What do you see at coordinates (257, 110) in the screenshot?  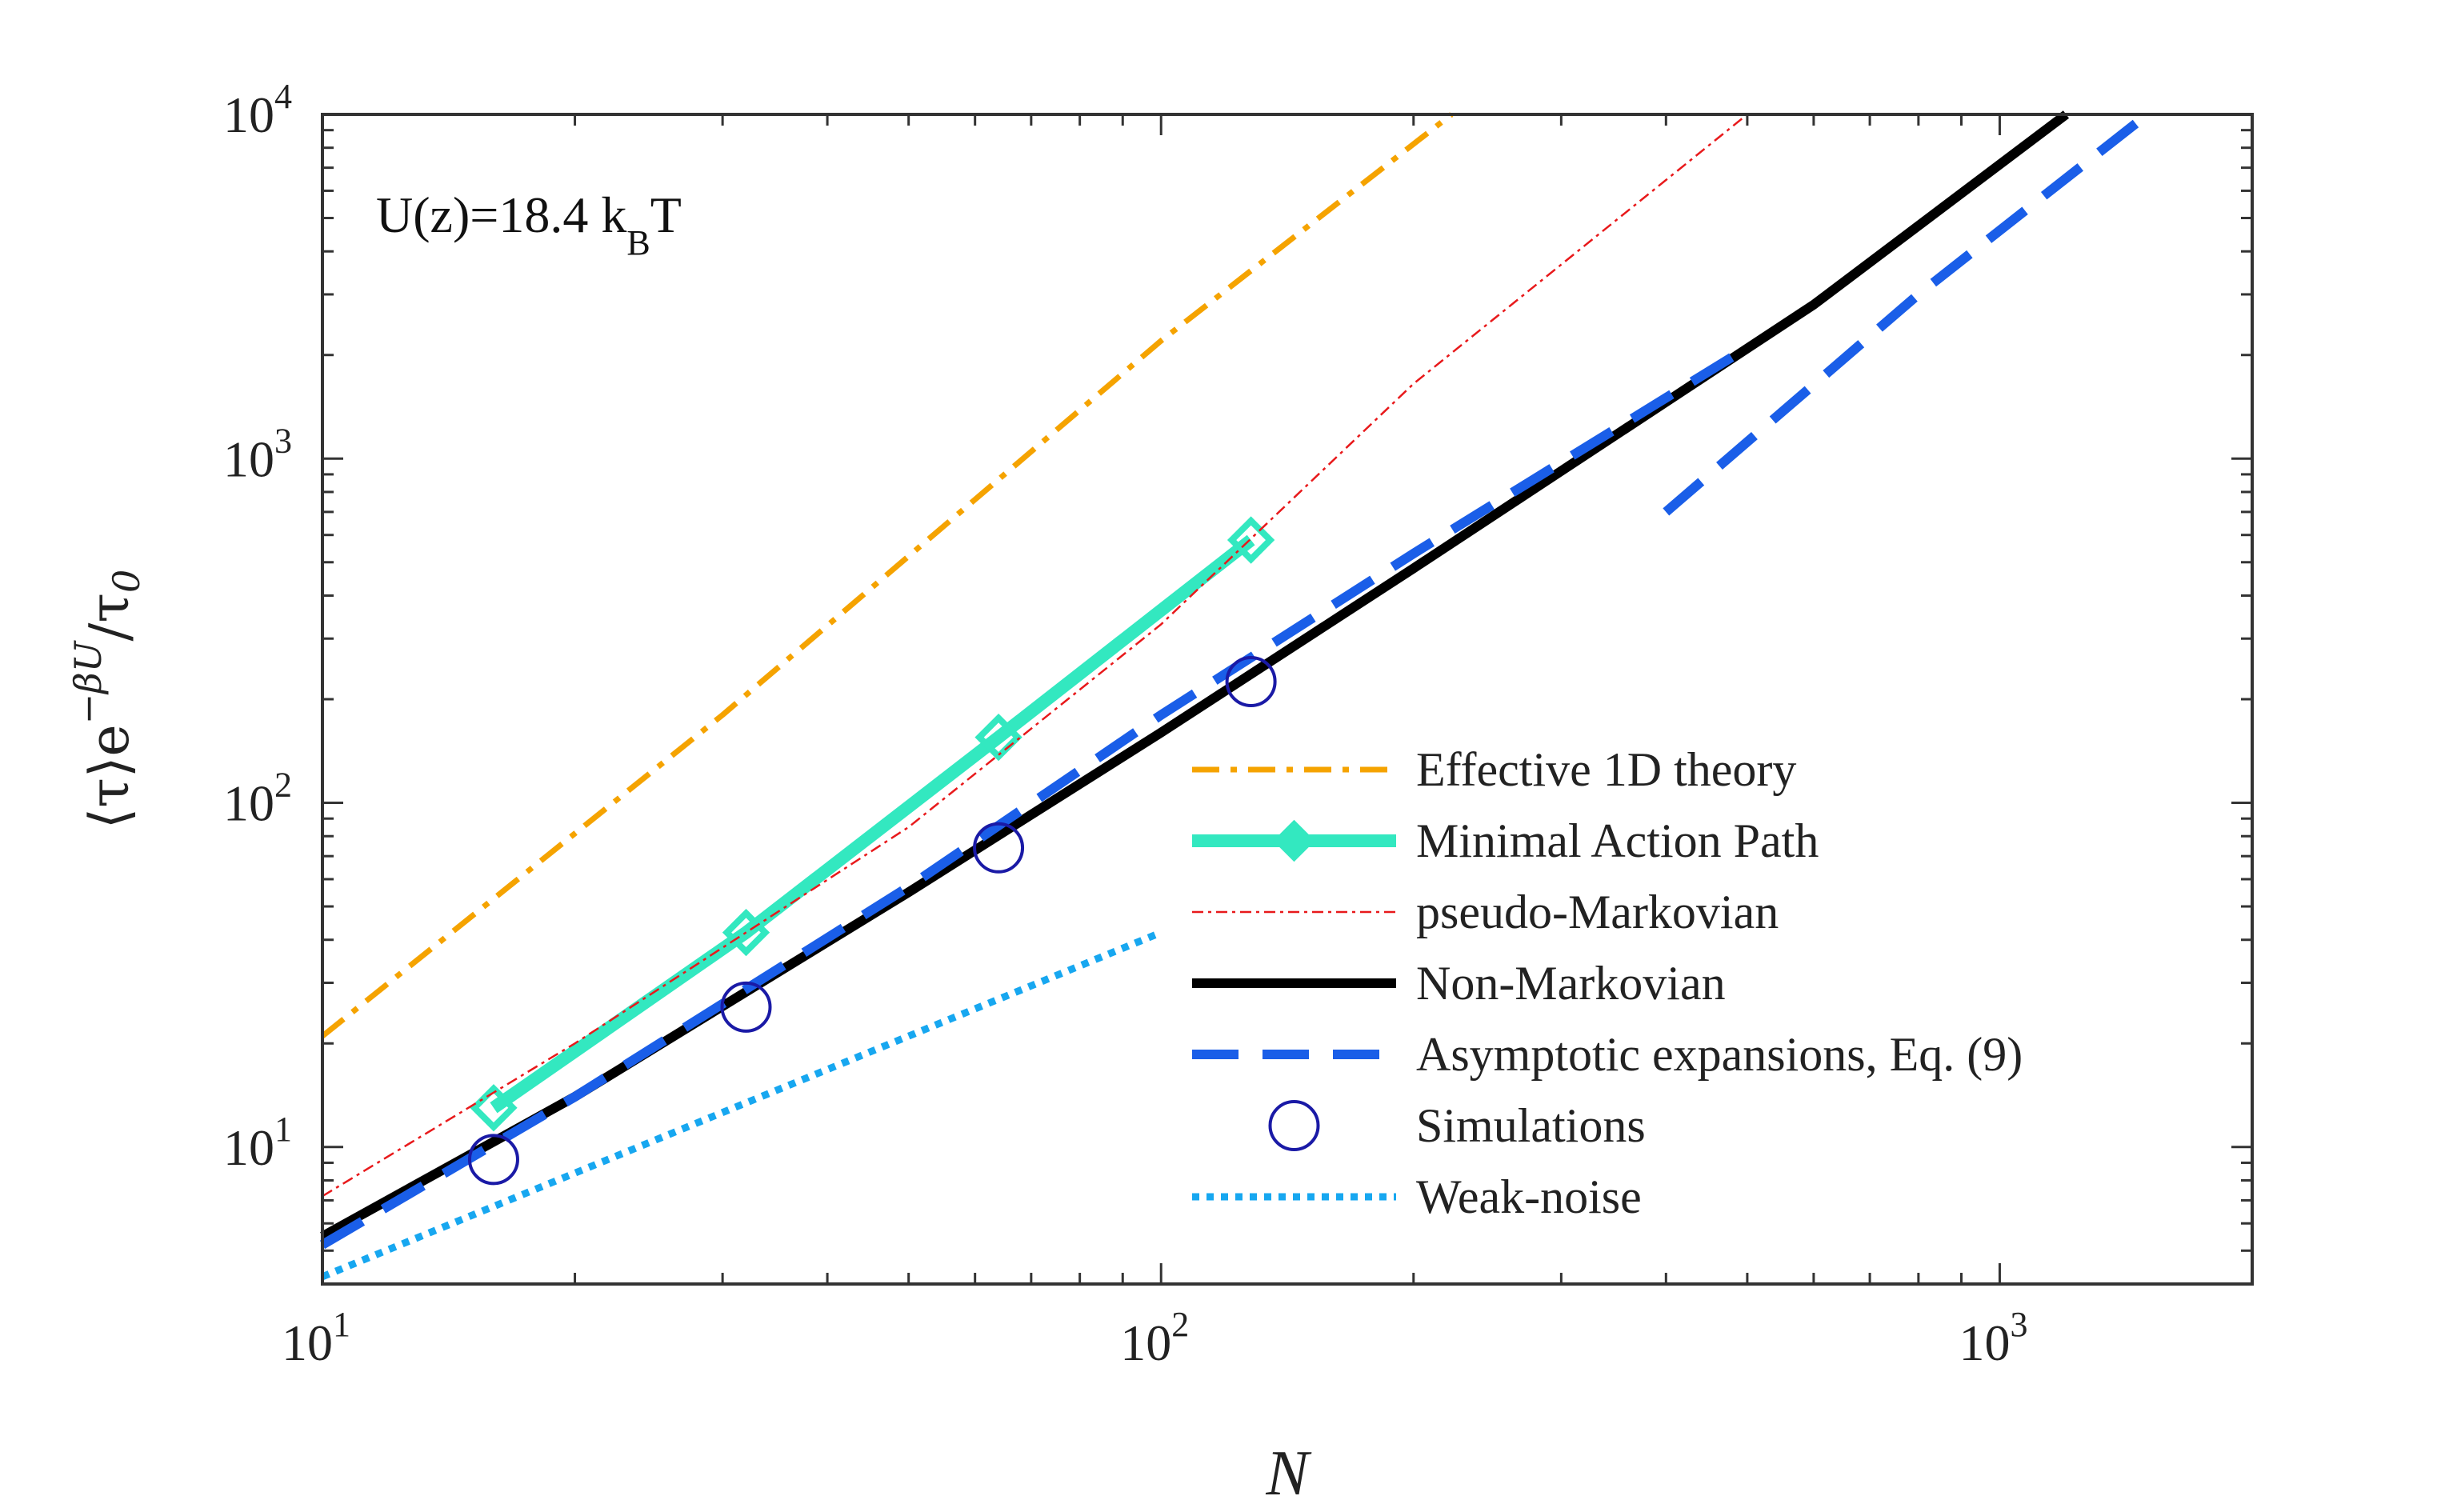 I see `y-tick-label: 10⁴` at bounding box center [257, 110].